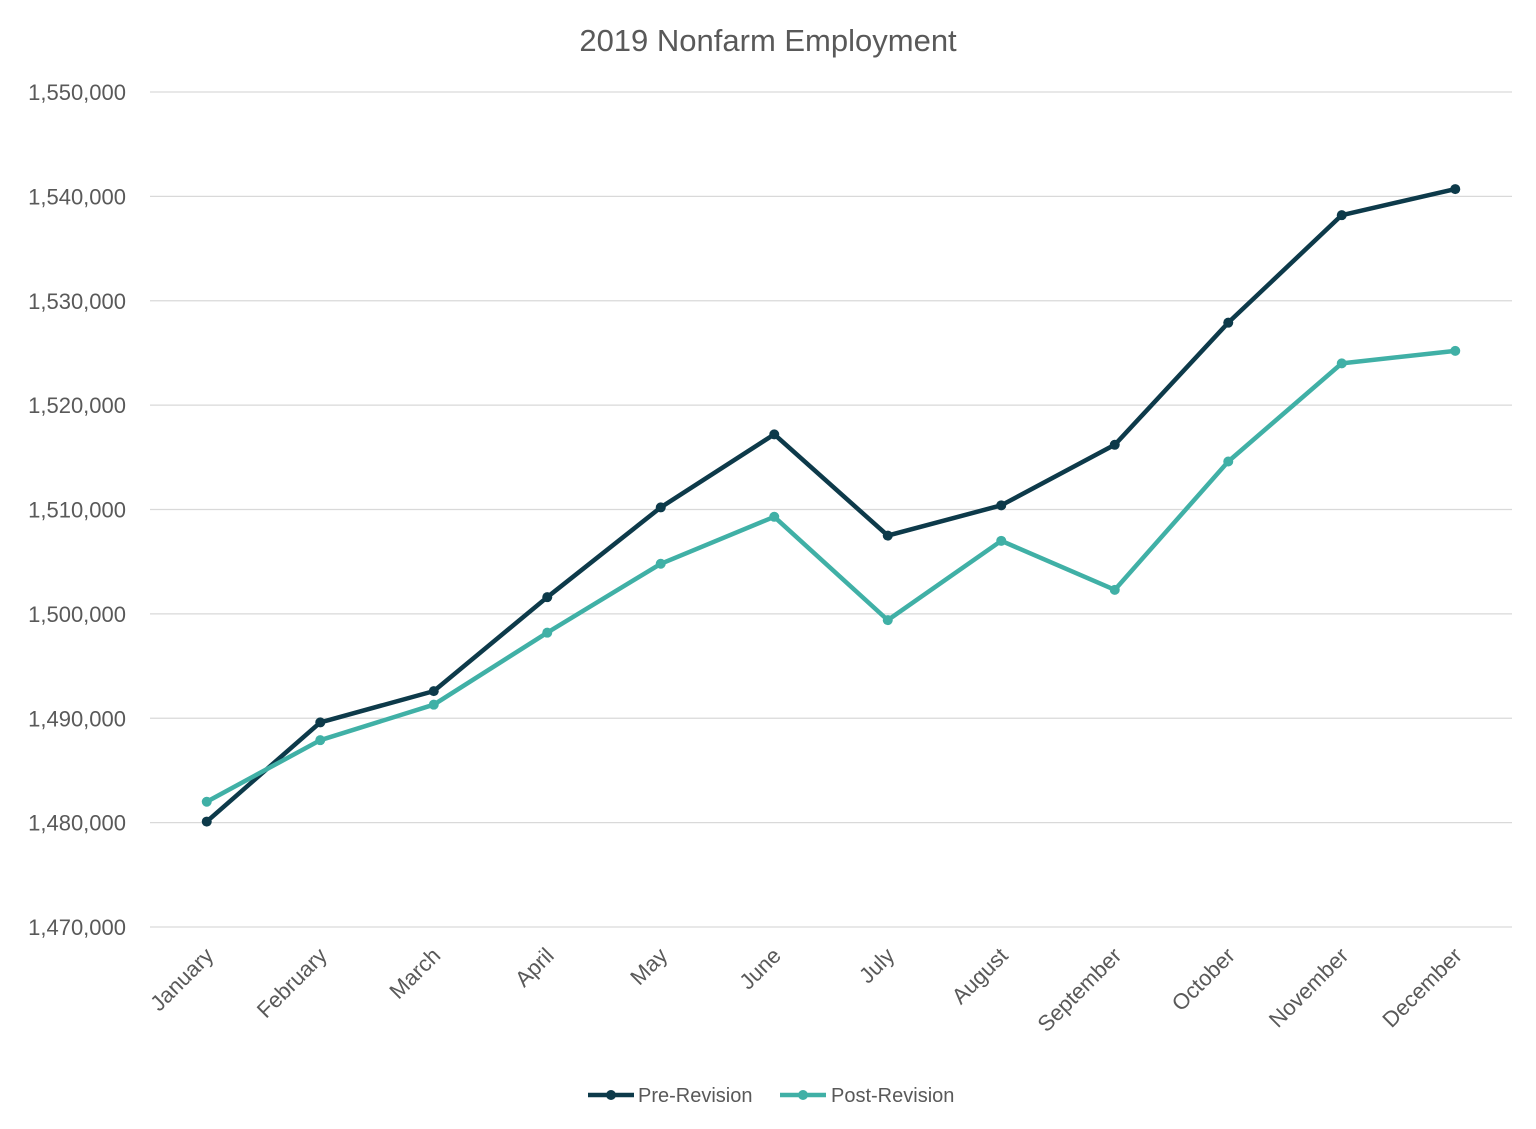 The height and width of the screenshot is (1129, 1536). What do you see at coordinates (534, 967) in the screenshot?
I see `x-tick-label: April` at bounding box center [534, 967].